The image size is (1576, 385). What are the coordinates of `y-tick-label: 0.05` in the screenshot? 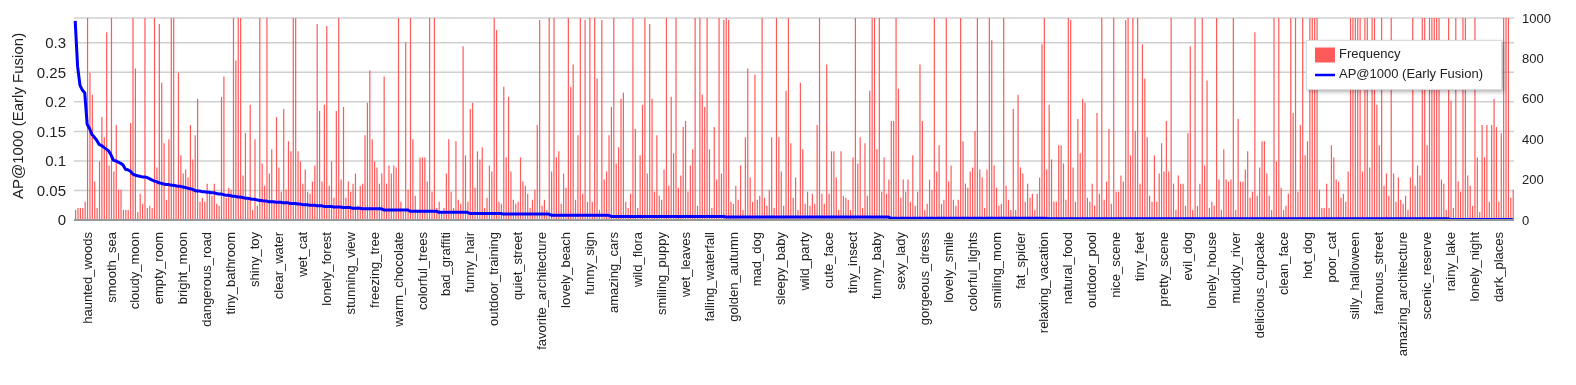 It's located at (51, 190).